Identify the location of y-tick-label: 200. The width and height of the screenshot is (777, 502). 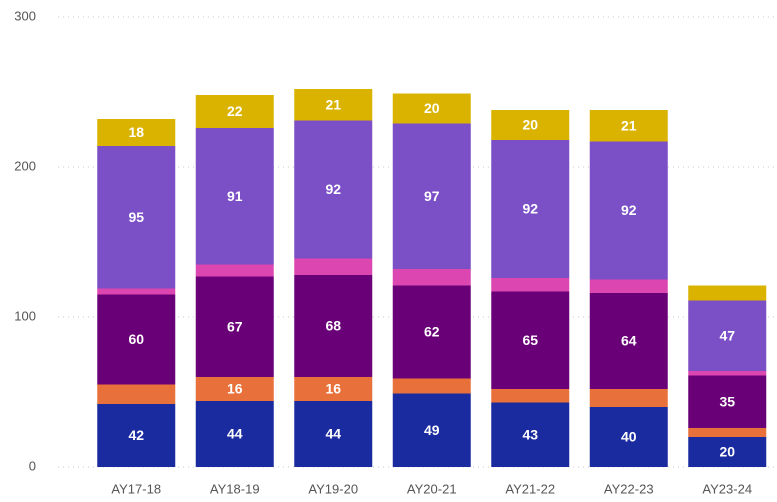
(25, 165).